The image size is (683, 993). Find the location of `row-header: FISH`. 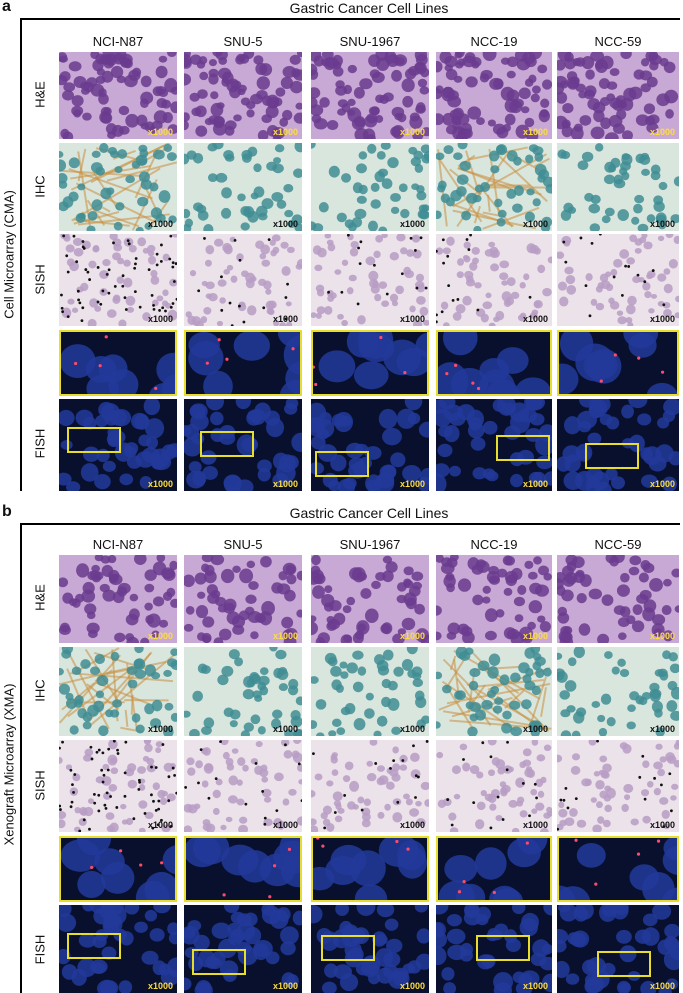

row-header: FISH is located at coordinates (40, 444).